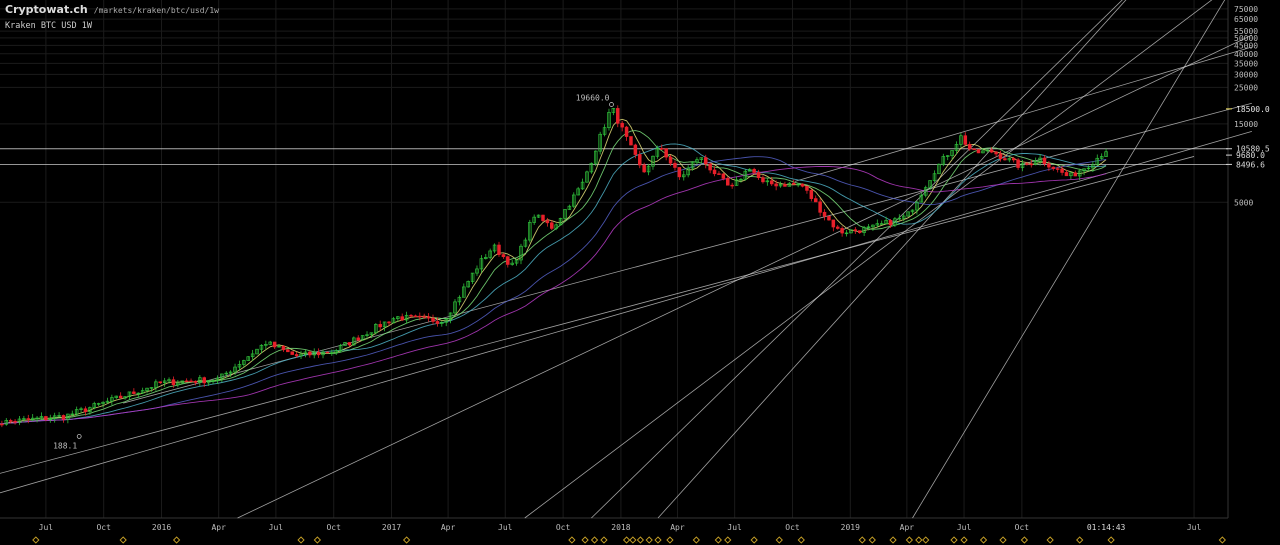  I want to click on y-tick-label: 5000, so click(1243, 202).